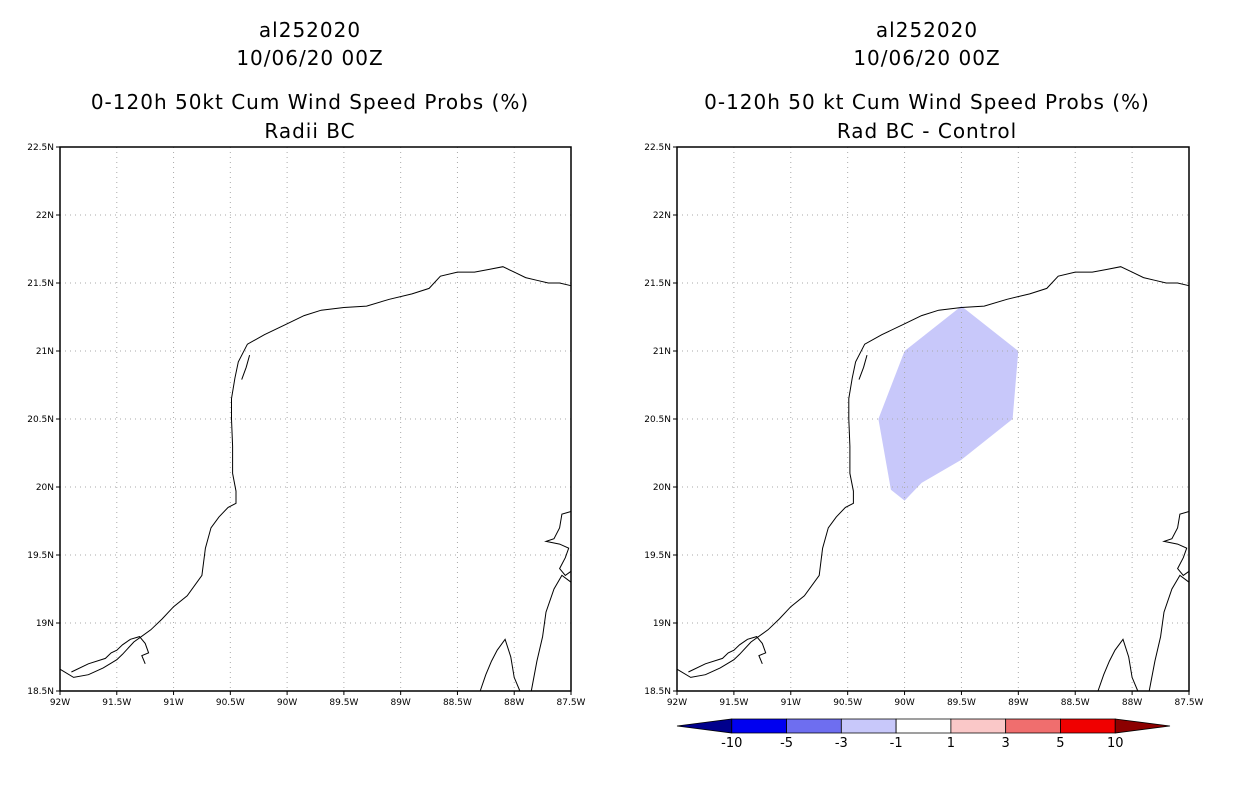  Describe the element at coordinates (1115, 743) in the screenshot. I see `colorbar-tick-label: 10` at that location.